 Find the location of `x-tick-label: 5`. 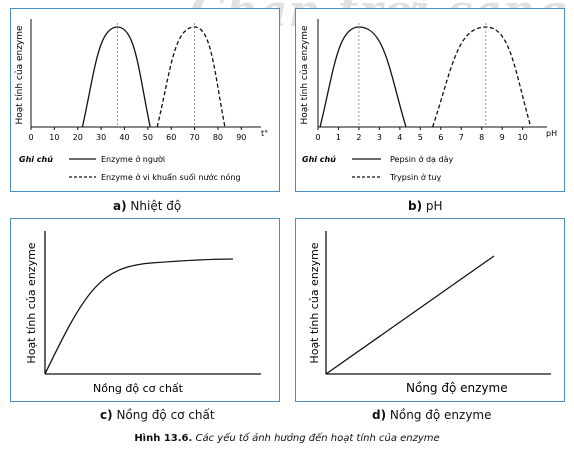

x-tick-label: 5 is located at coordinates (420, 137).